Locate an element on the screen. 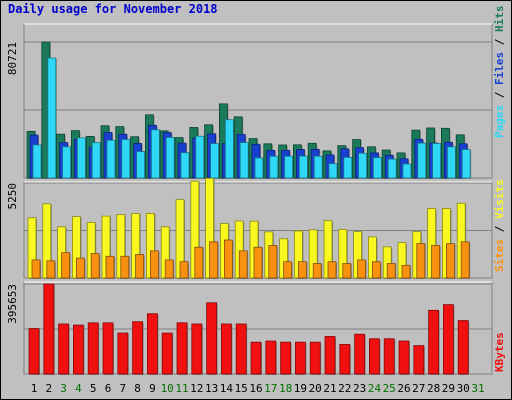  y-axis-max-label: 395653 is located at coordinates (12, 304).